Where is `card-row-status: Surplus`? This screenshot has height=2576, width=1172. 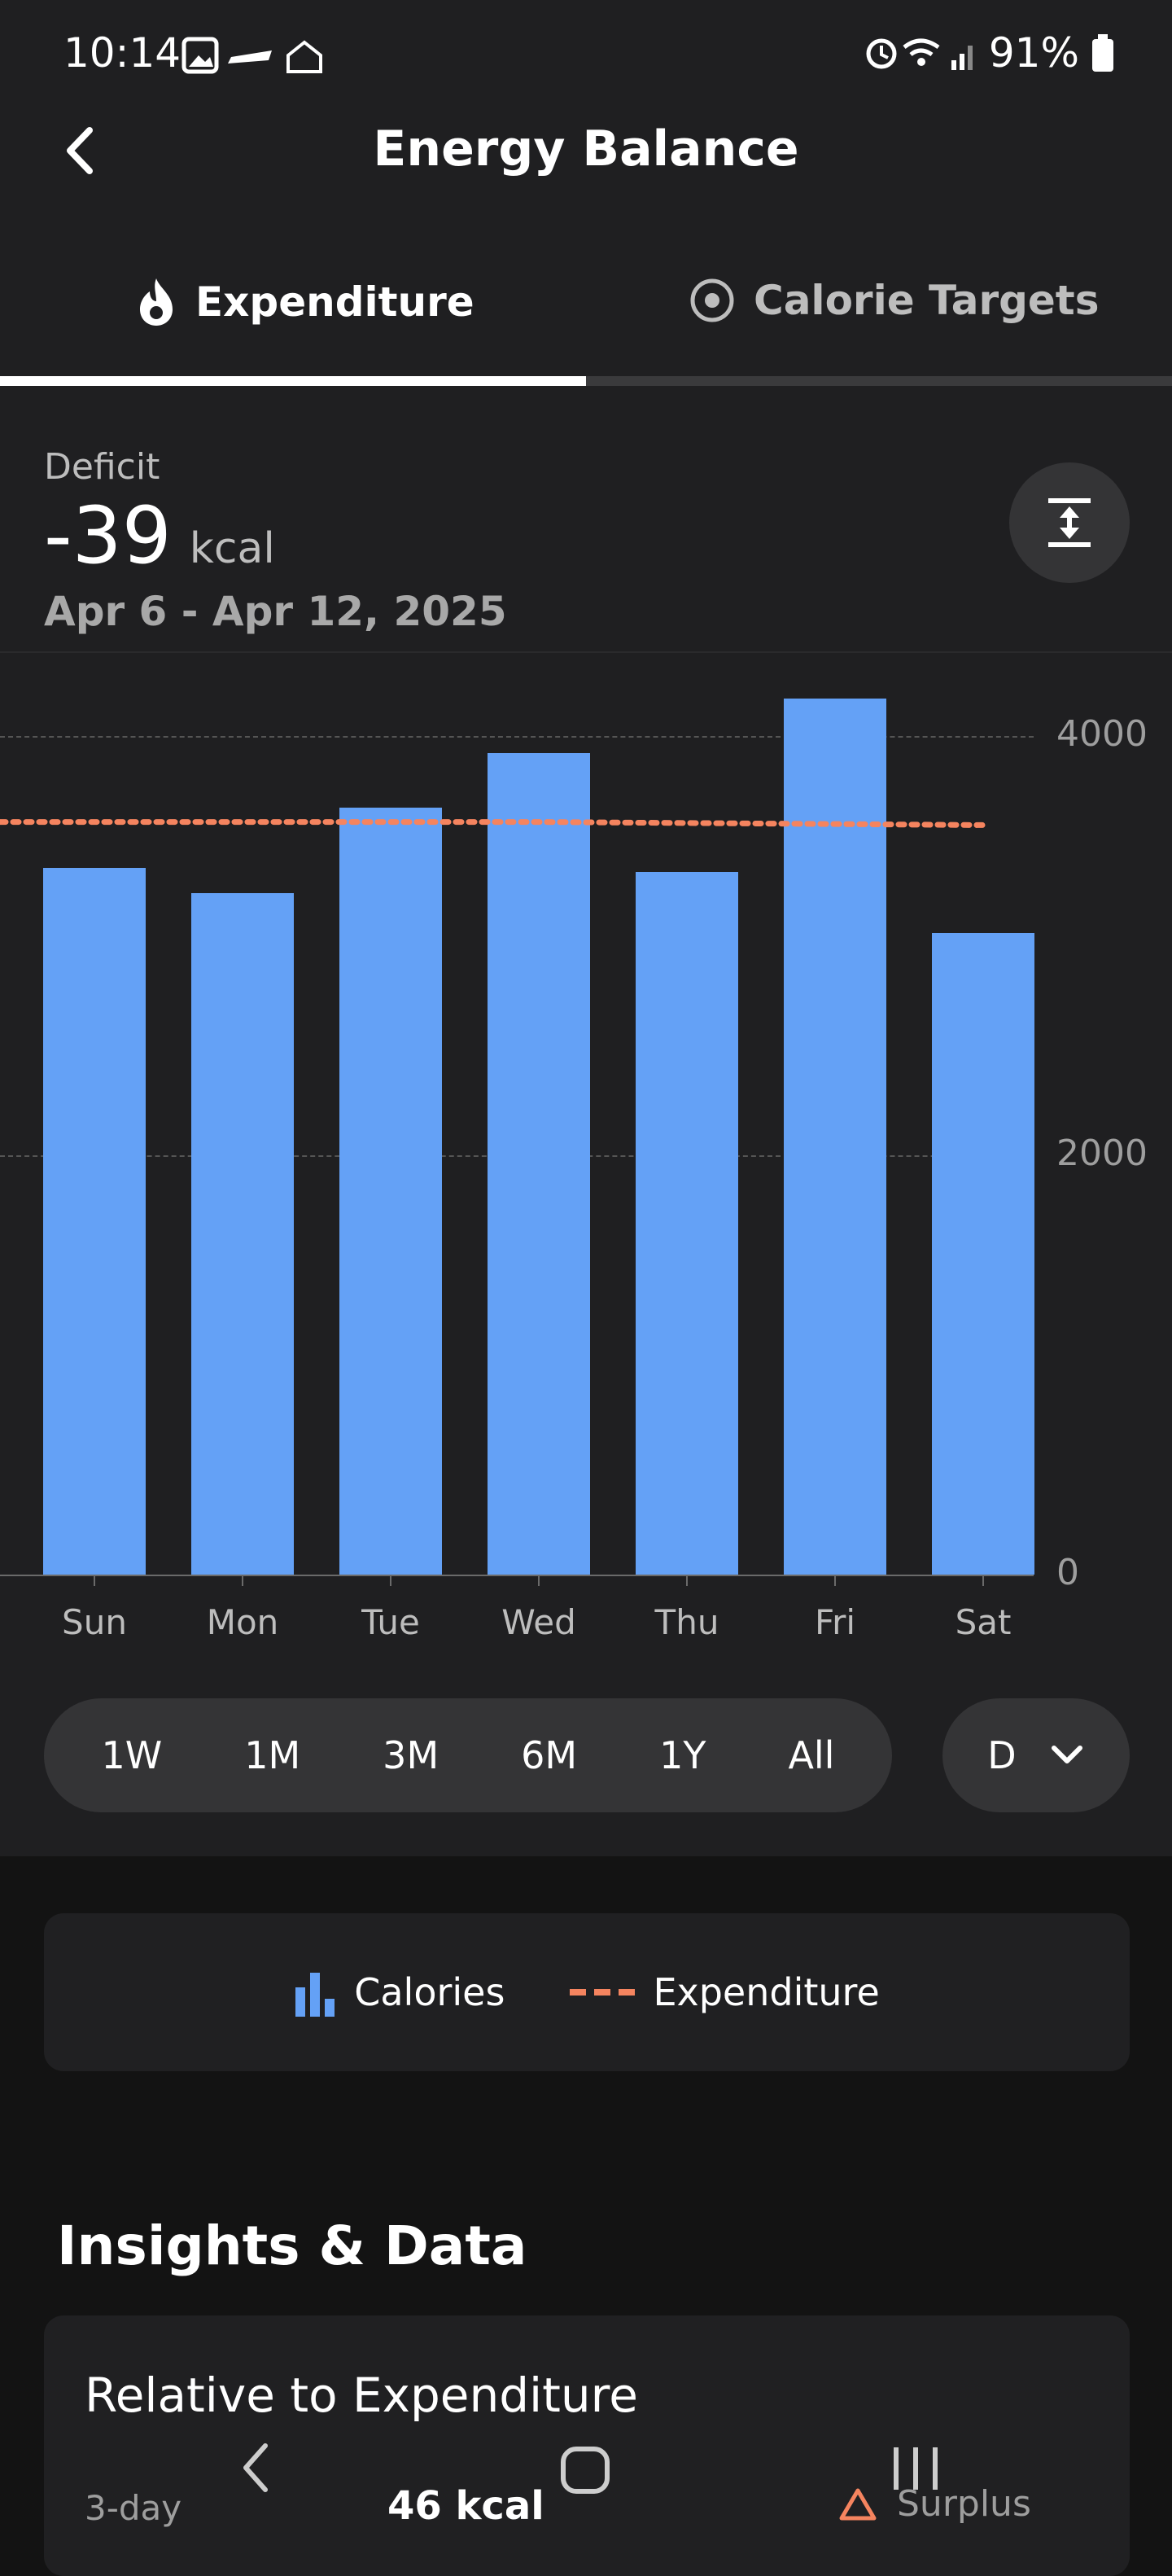 card-row-status: Surplus is located at coordinates (934, 2504).